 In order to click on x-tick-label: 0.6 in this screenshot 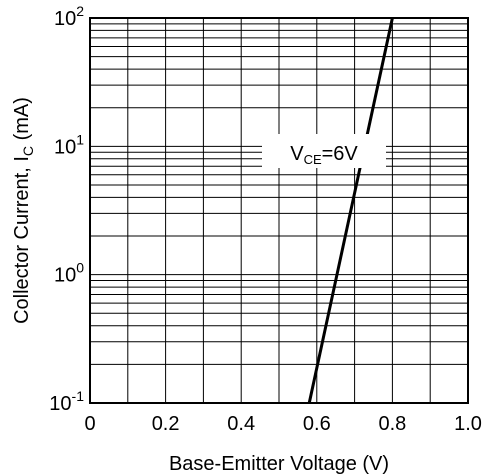, I will do `click(317, 424)`.